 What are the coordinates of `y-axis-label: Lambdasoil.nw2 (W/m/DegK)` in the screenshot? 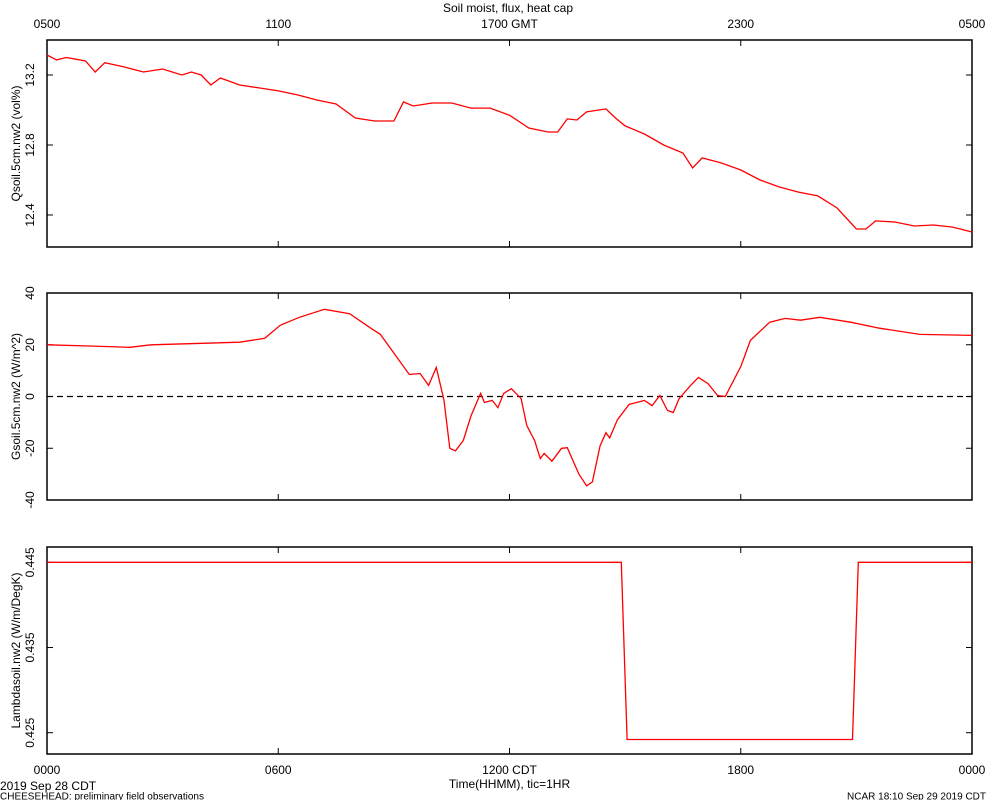 It's located at (16, 650).